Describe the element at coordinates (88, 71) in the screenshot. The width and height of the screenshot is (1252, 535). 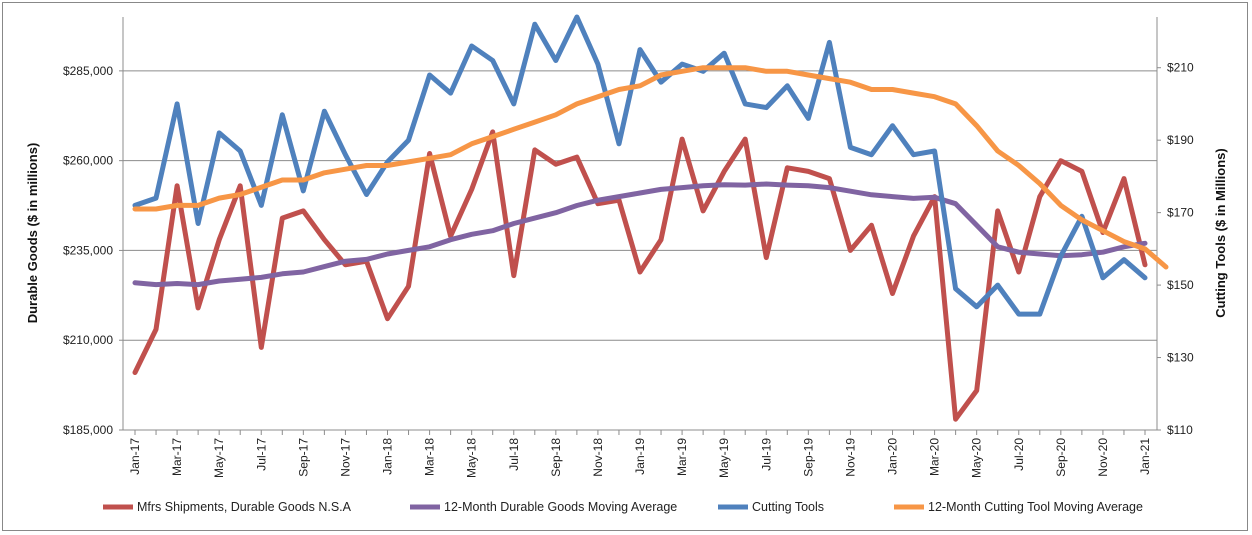
I see `left-tick-label: $285,000` at that location.